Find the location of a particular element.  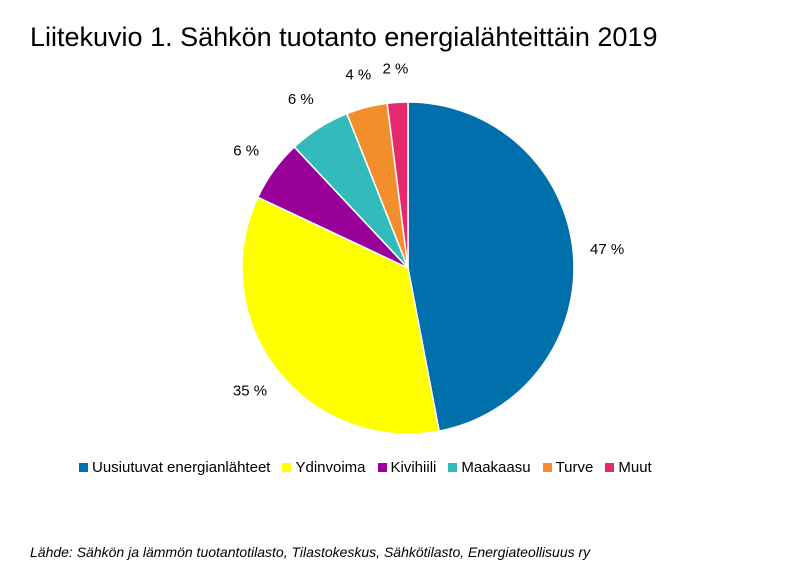

legend-item: Maakaasu is located at coordinates (489, 467).